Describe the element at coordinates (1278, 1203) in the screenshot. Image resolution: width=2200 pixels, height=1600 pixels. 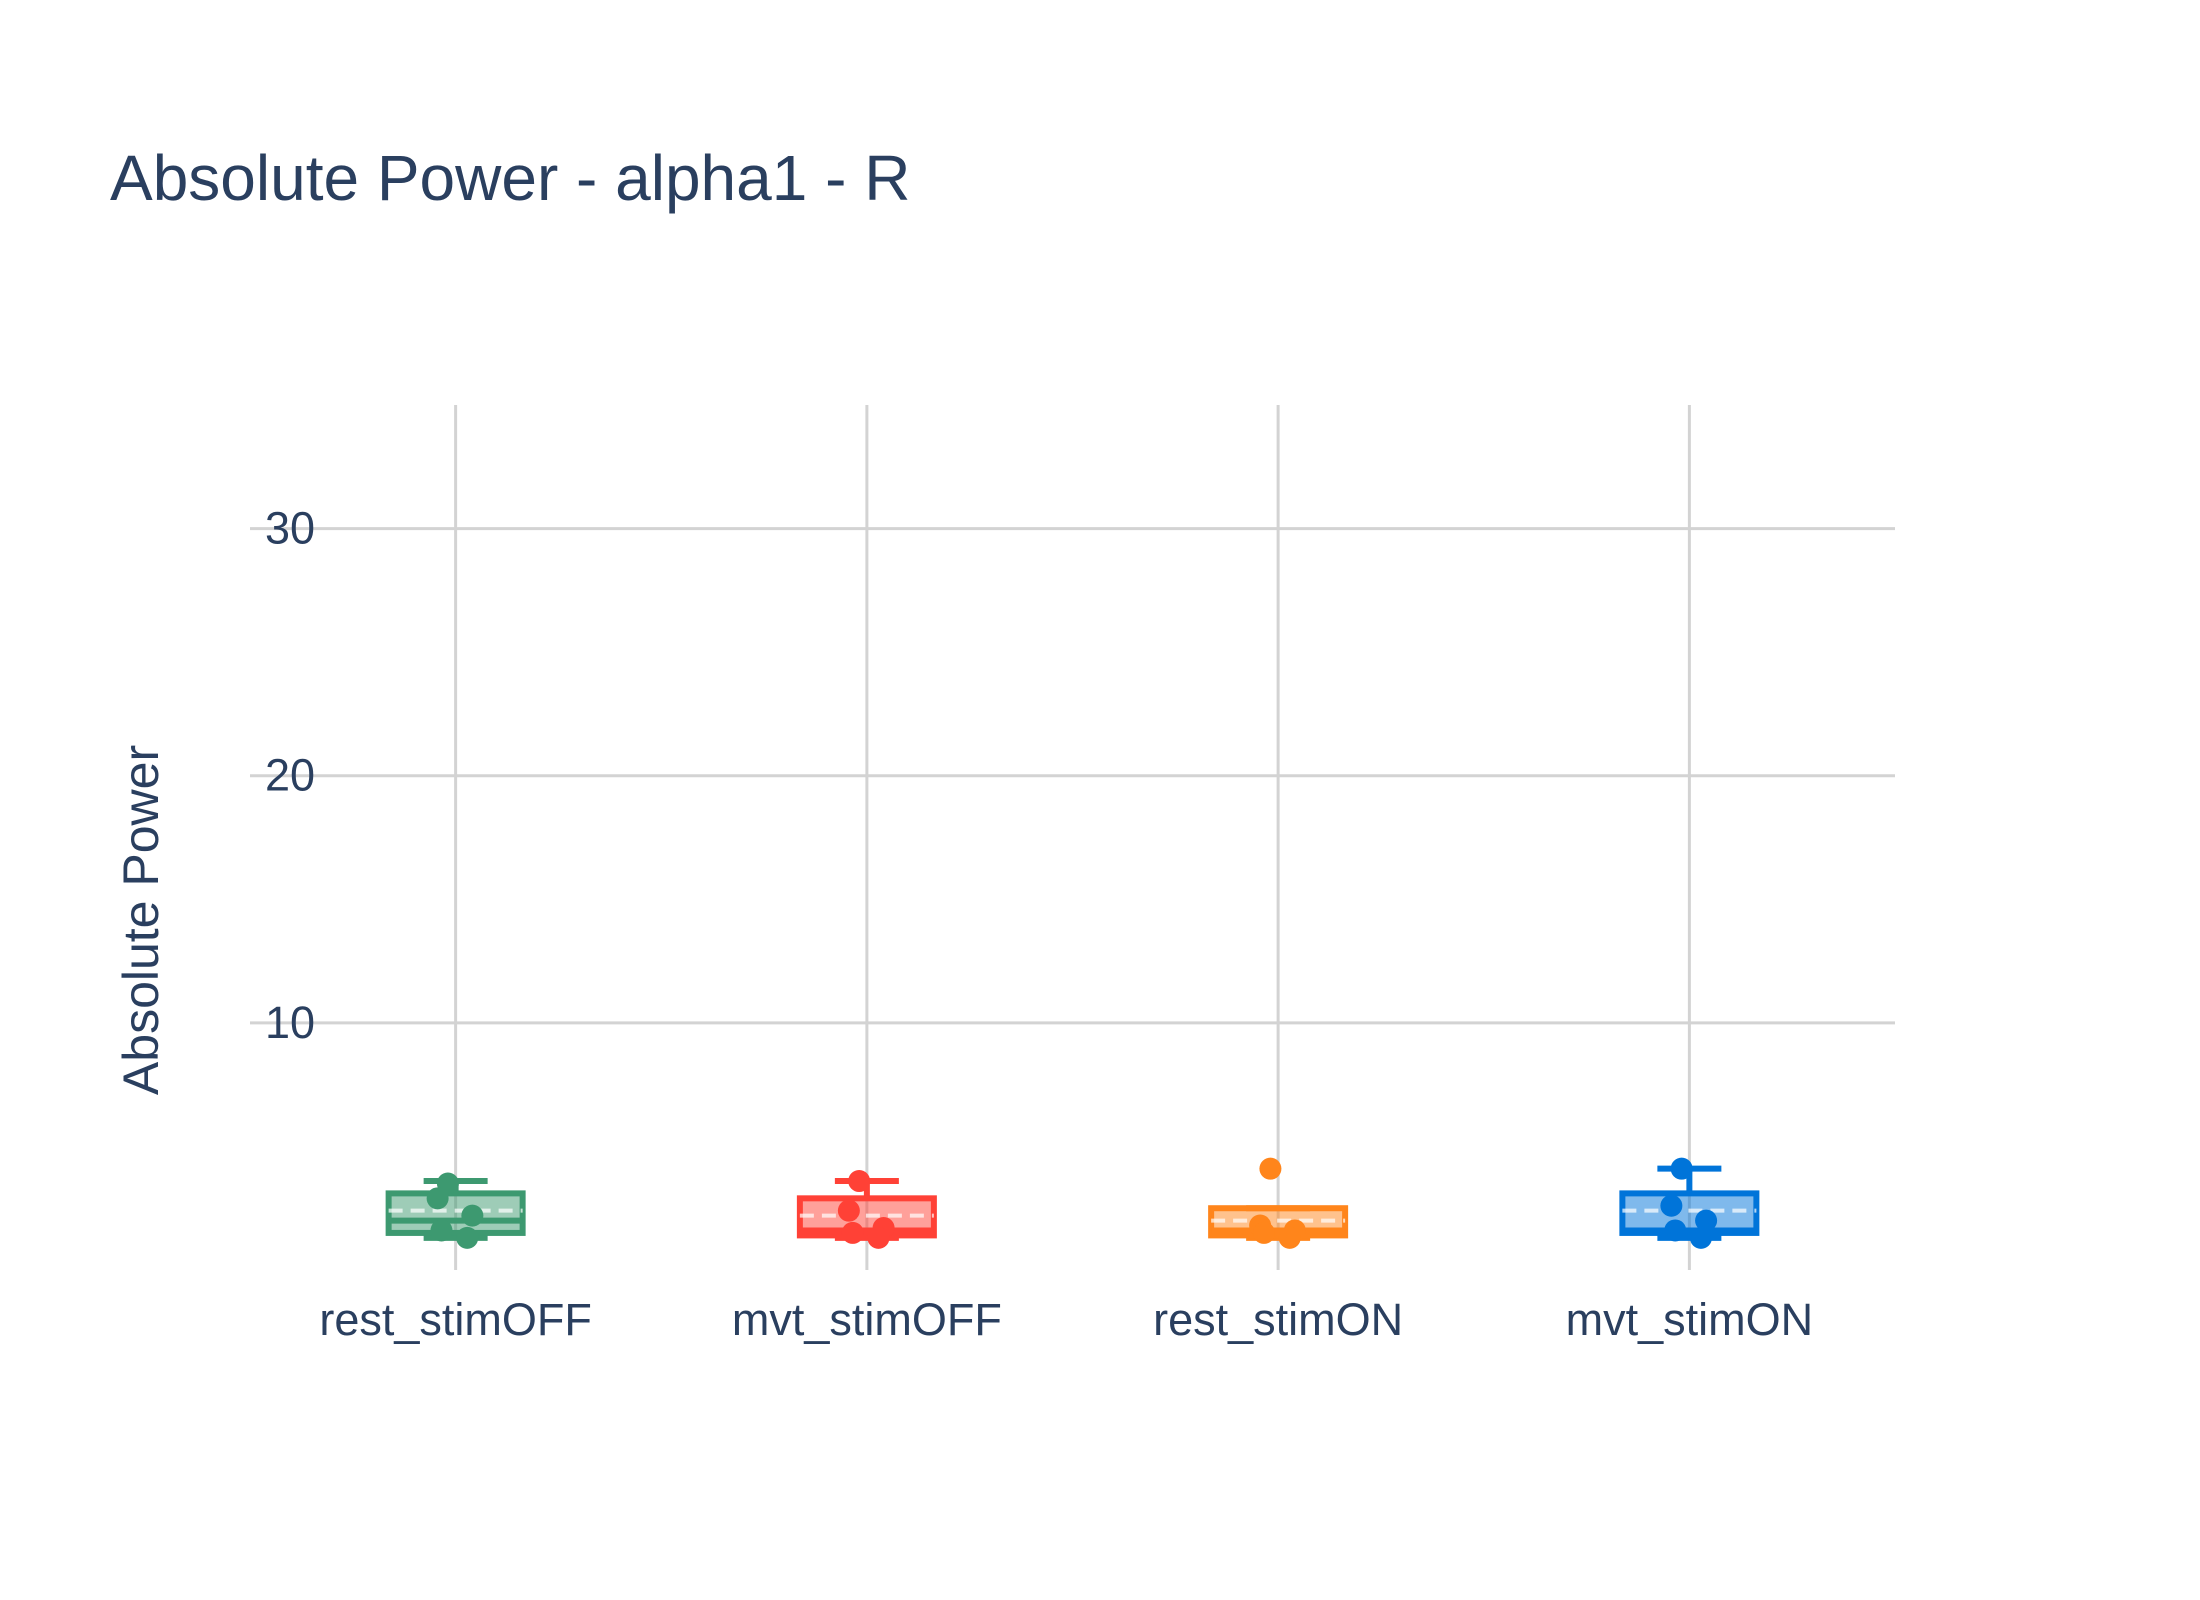
I see `box-rest_stimON` at that location.